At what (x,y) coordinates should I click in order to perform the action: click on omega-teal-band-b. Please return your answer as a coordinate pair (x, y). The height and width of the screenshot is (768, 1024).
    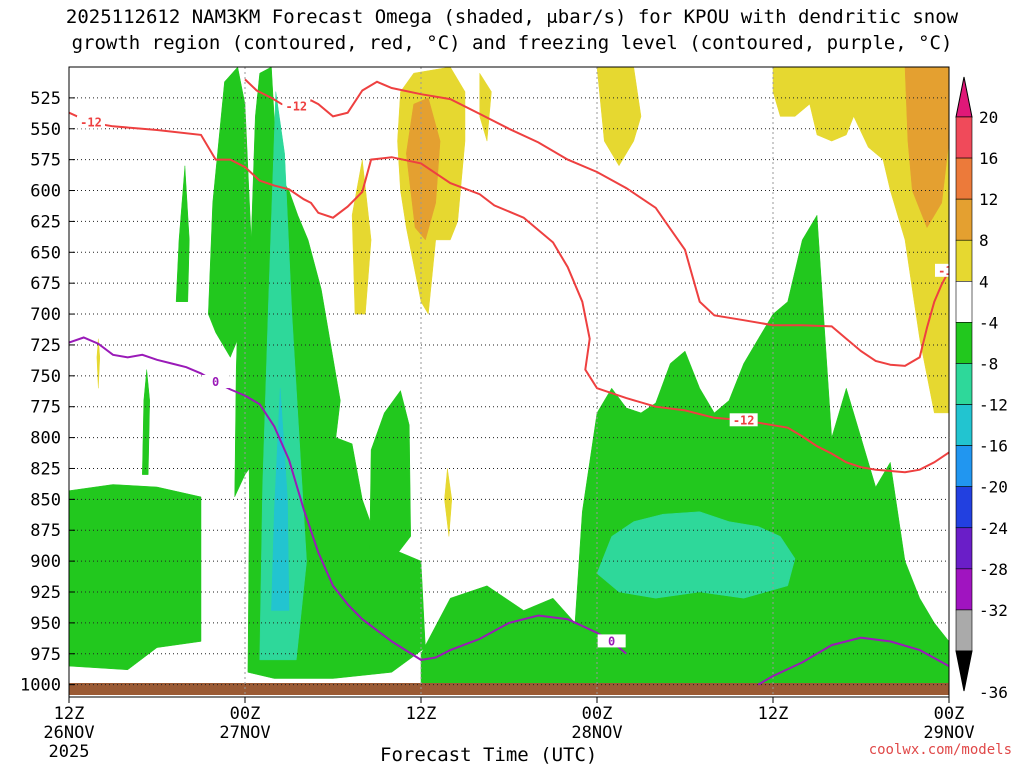
    Looking at the image, I should click on (696, 555).